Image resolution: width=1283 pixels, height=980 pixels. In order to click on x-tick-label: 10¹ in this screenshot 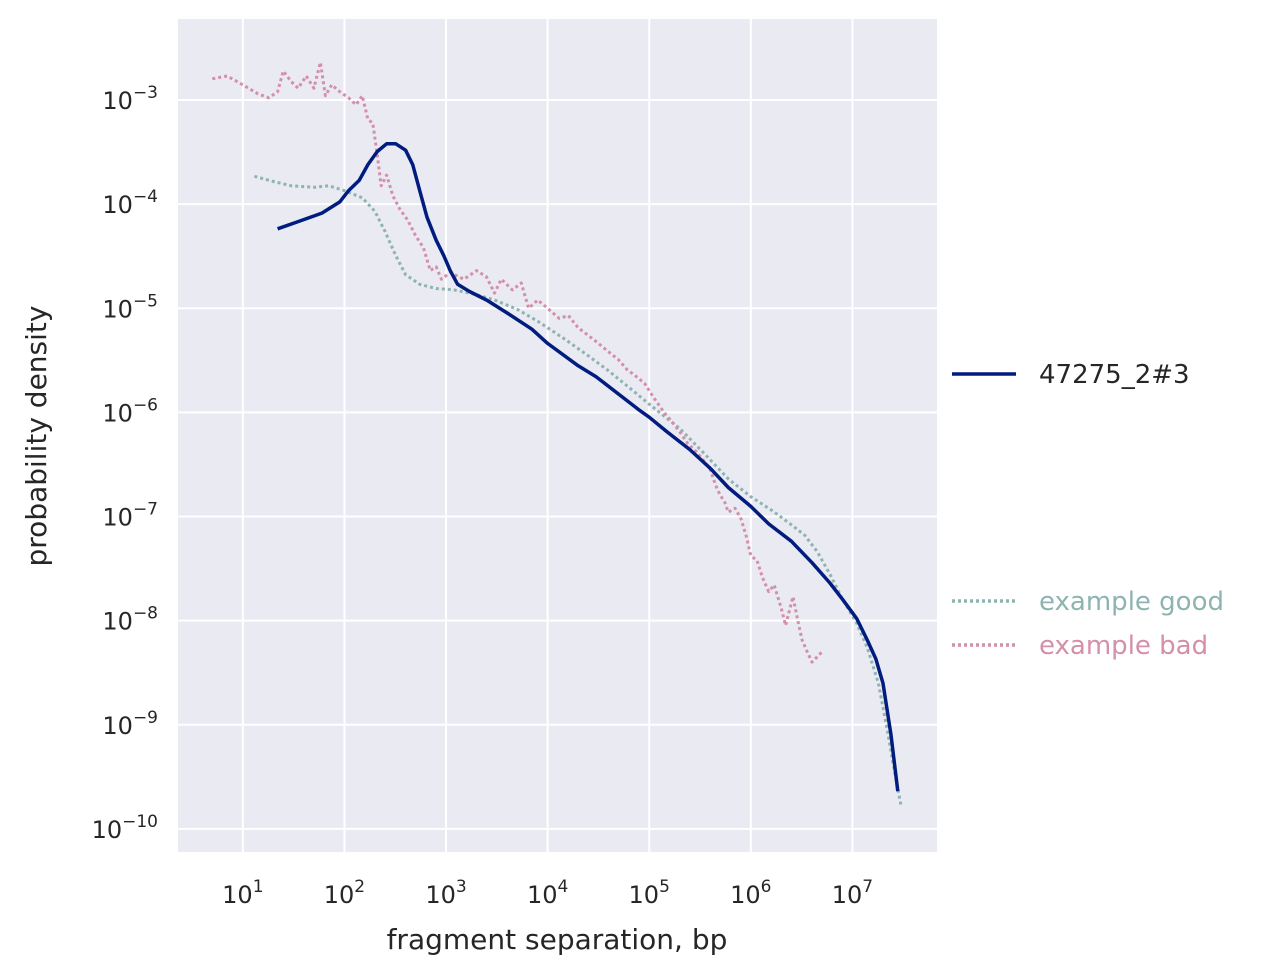, I will do `click(242, 893)`.